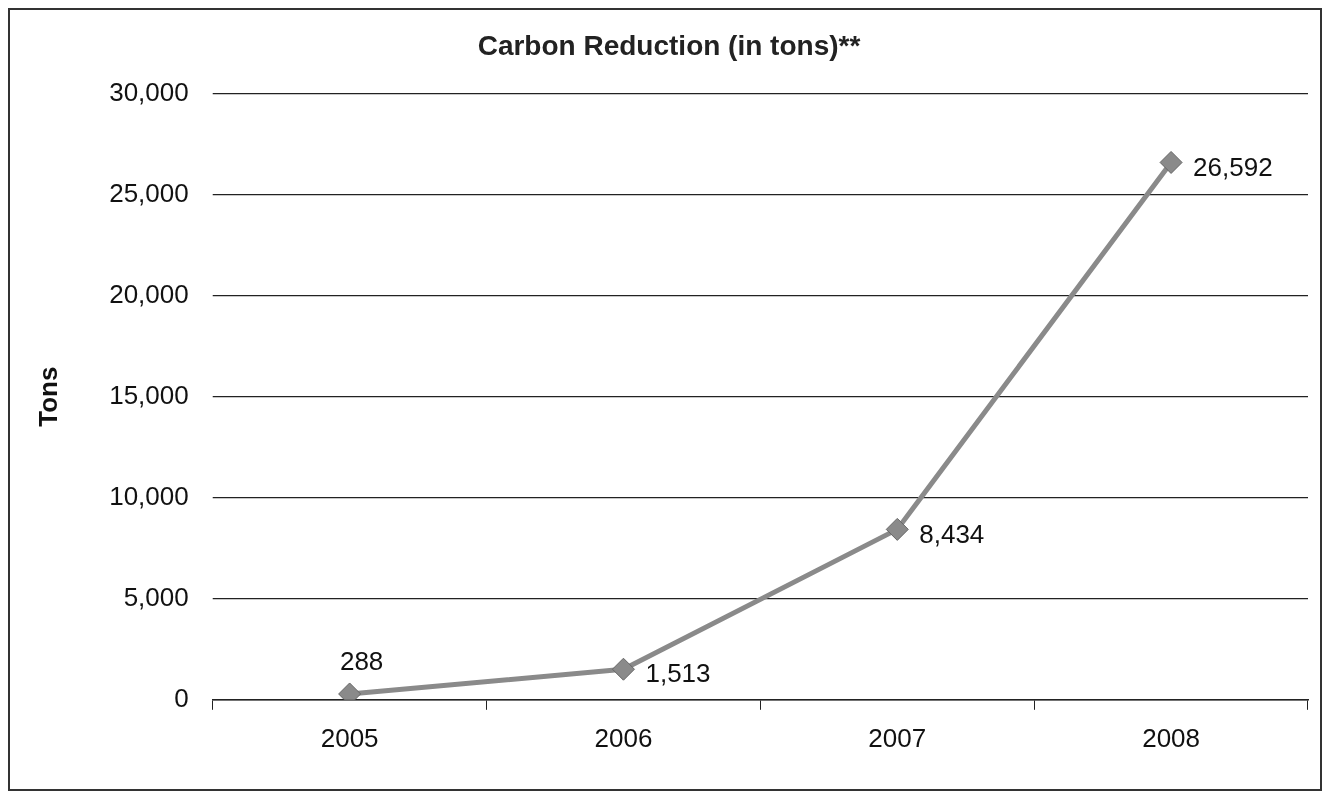 Image resolution: width=1334 pixels, height=803 pixels. I want to click on y-tick-label: 30,000, so click(149, 91).